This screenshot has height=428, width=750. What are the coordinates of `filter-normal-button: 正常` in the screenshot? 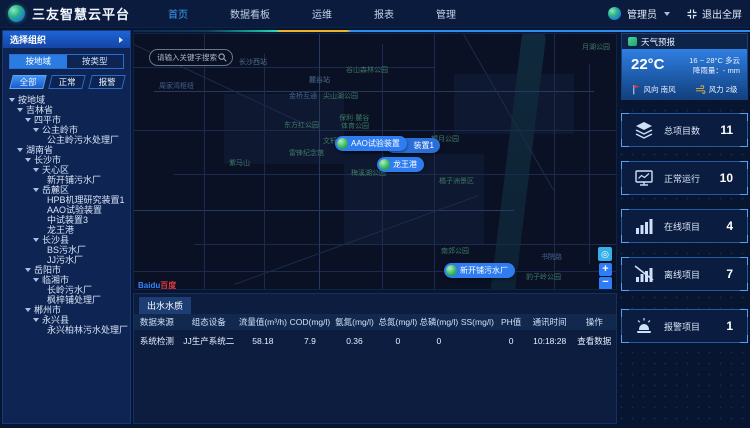 It's located at (67, 82).